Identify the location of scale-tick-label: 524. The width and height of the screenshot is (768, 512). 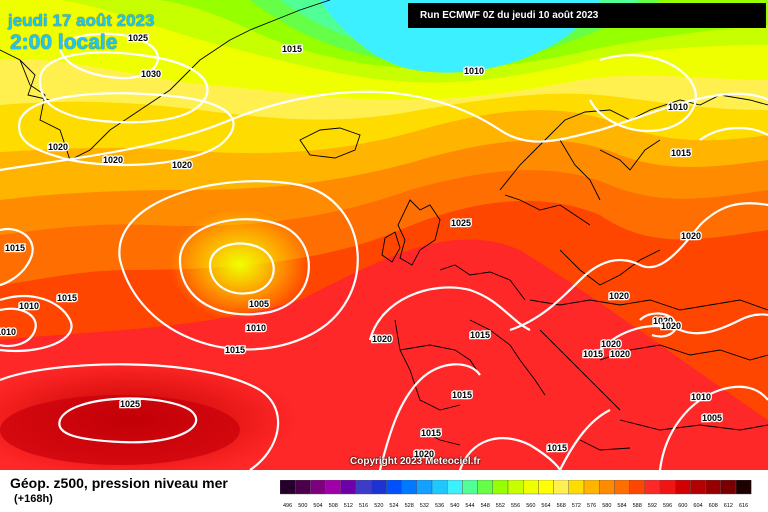
(393, 506).